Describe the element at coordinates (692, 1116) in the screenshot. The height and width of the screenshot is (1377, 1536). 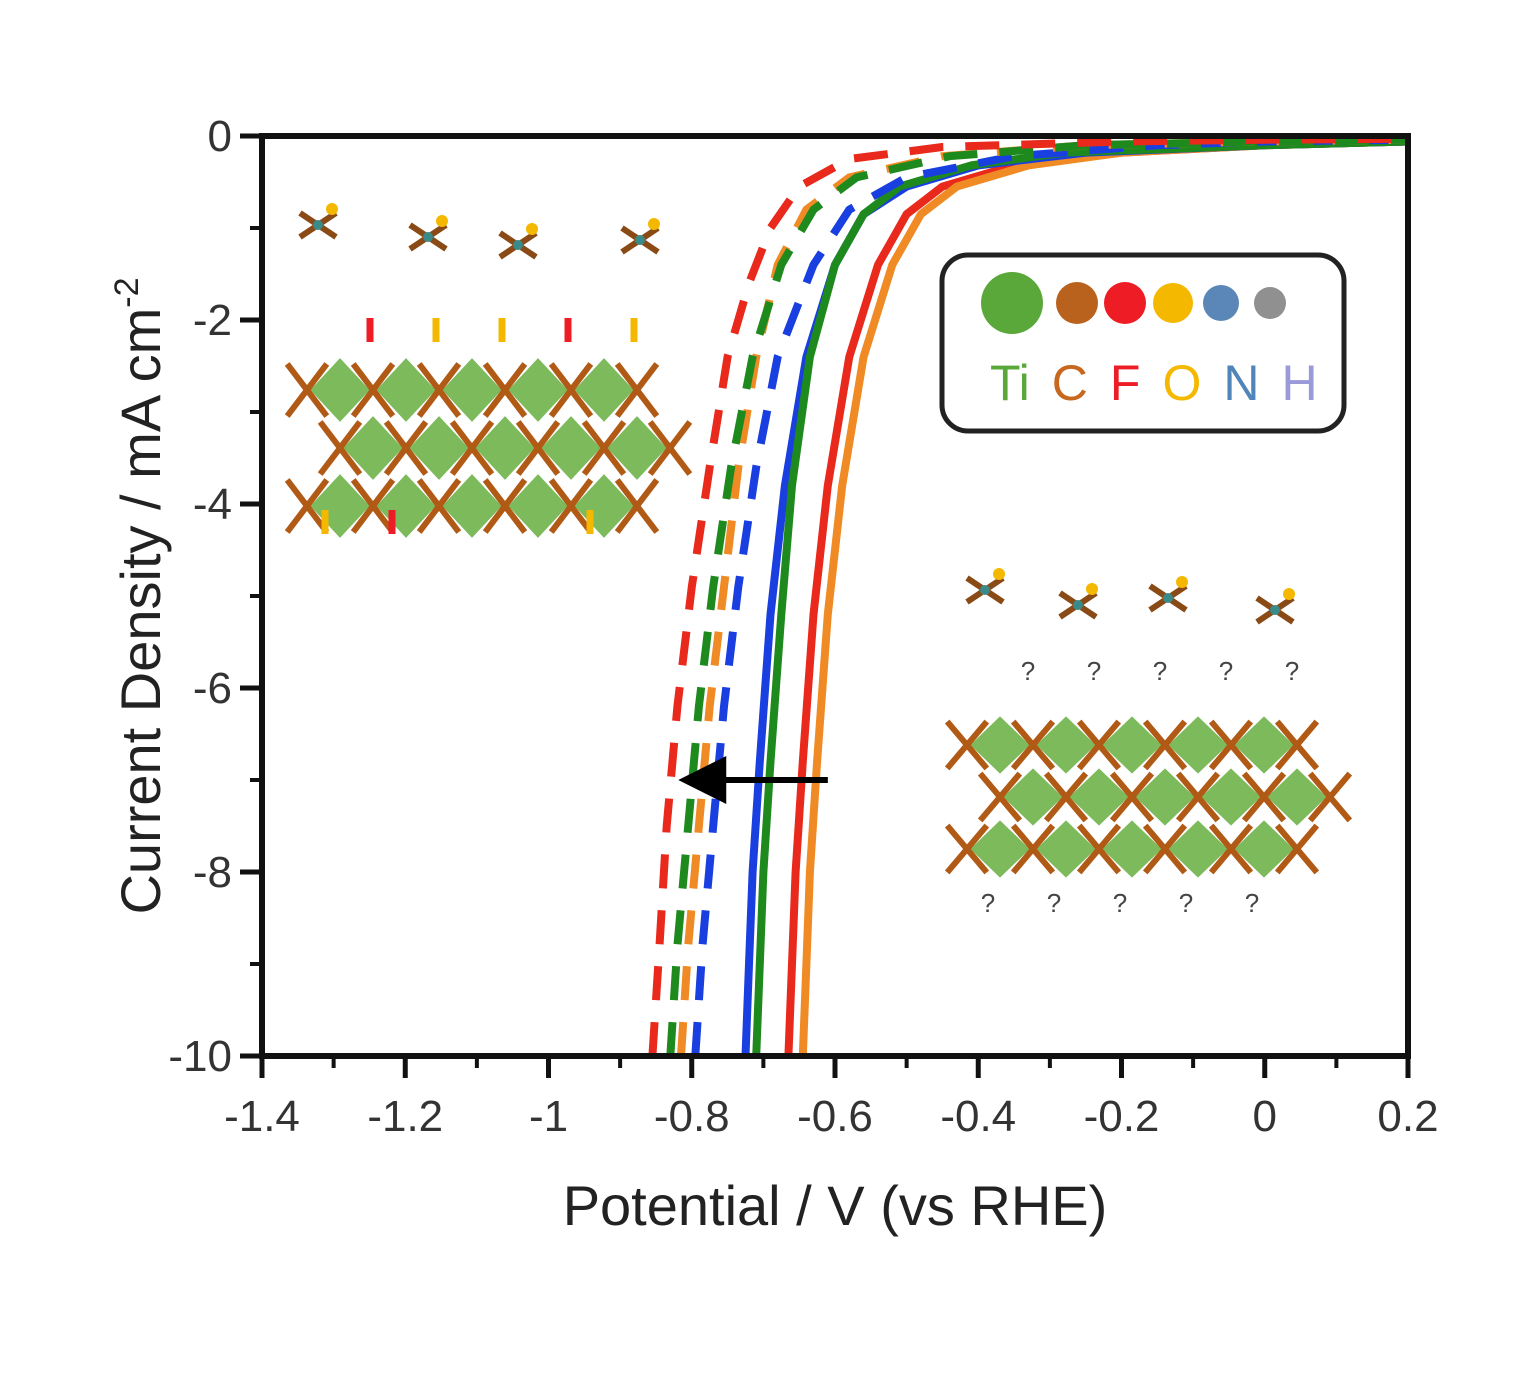
I see `x-tick-label: -0.8` at that location.